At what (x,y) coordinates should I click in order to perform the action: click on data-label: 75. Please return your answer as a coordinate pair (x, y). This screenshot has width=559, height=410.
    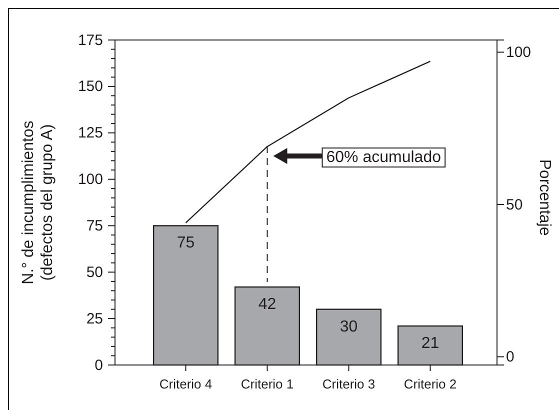
    Looking at the image, I should click on (185, 243).